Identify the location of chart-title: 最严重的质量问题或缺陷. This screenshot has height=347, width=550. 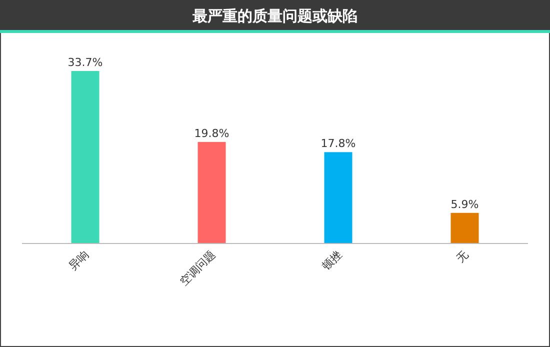
(275, 16).